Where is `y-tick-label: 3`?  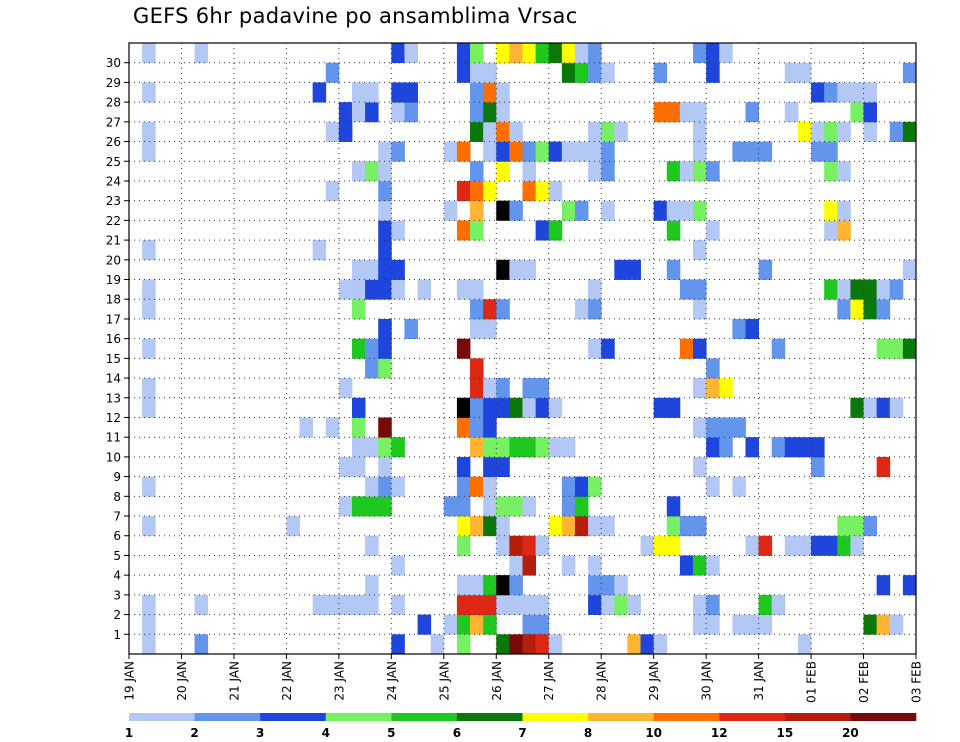 y-tick-label: 3 is located at coordinates (117, 595).